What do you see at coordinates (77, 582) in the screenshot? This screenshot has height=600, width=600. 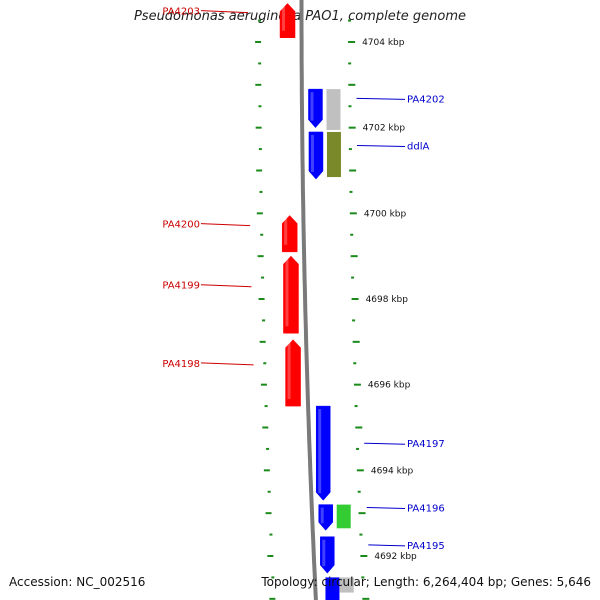 I see `accession-text: Accession: NC_002516` at bounding box center [77, 582].